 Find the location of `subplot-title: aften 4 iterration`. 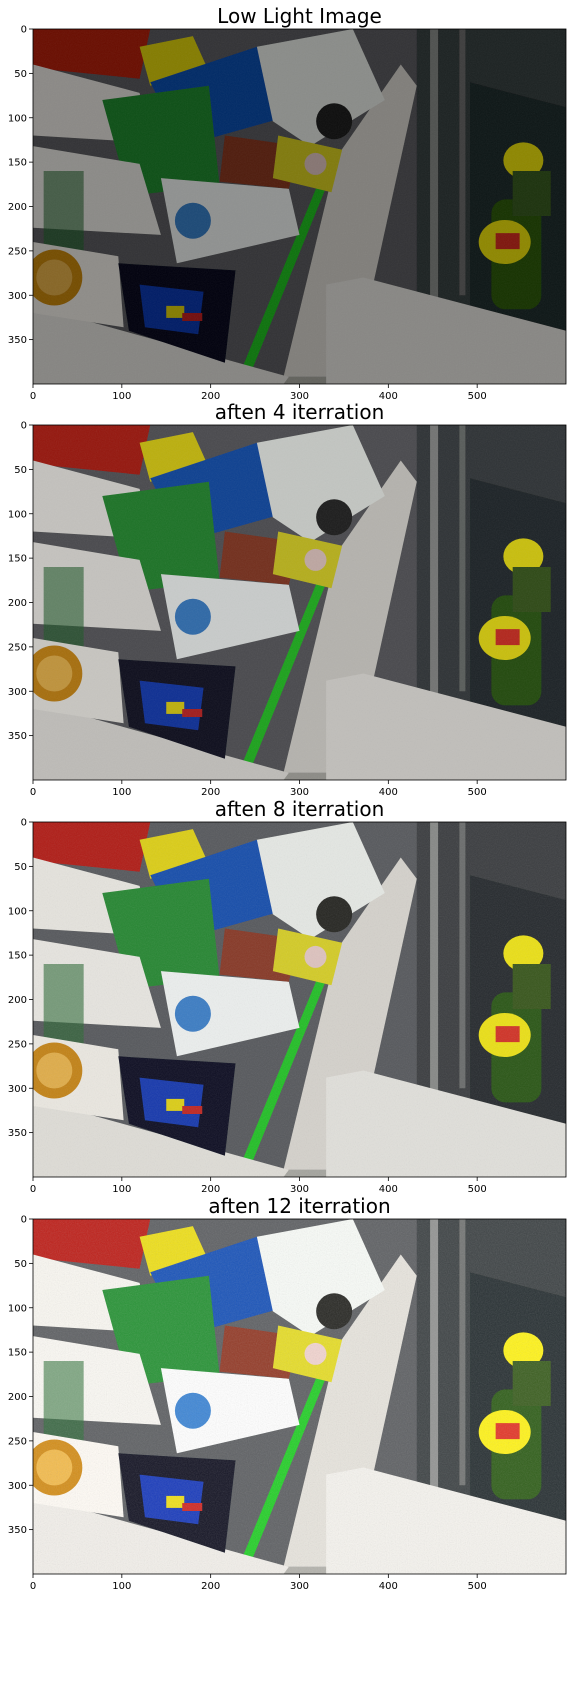

subplot-title: aften 4 iterration is located at coordinates (299, 412).